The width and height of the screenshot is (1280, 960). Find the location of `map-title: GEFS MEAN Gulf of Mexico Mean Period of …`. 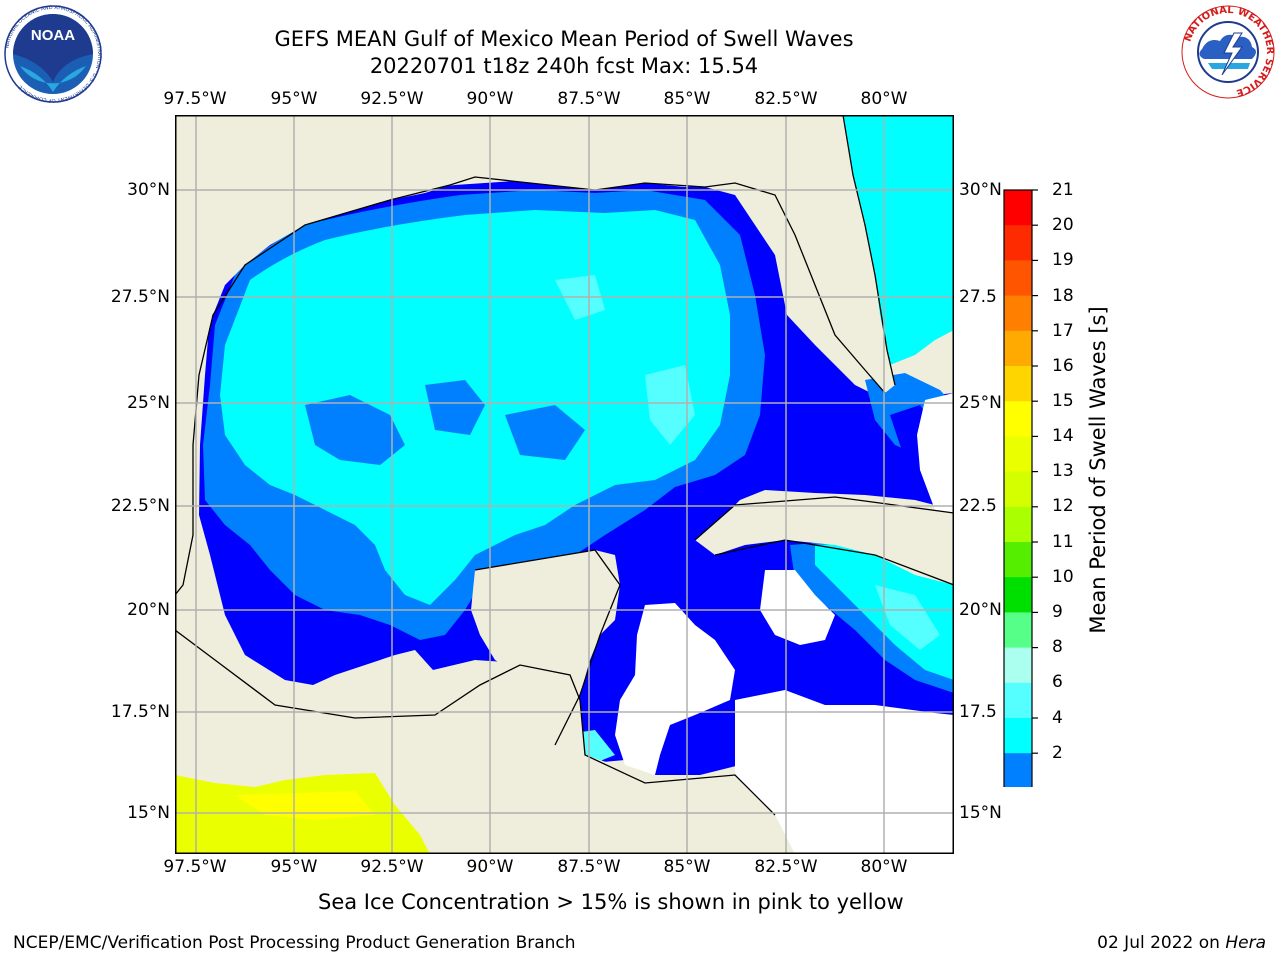

map-title: GEFS MEAN Gulf of Mexico Mean Period of … is located at coordinates (564, 39).